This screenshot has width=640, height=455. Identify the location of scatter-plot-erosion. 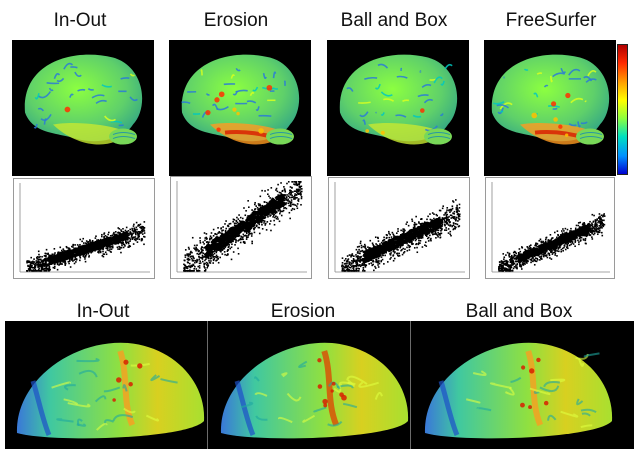
(241, 227).